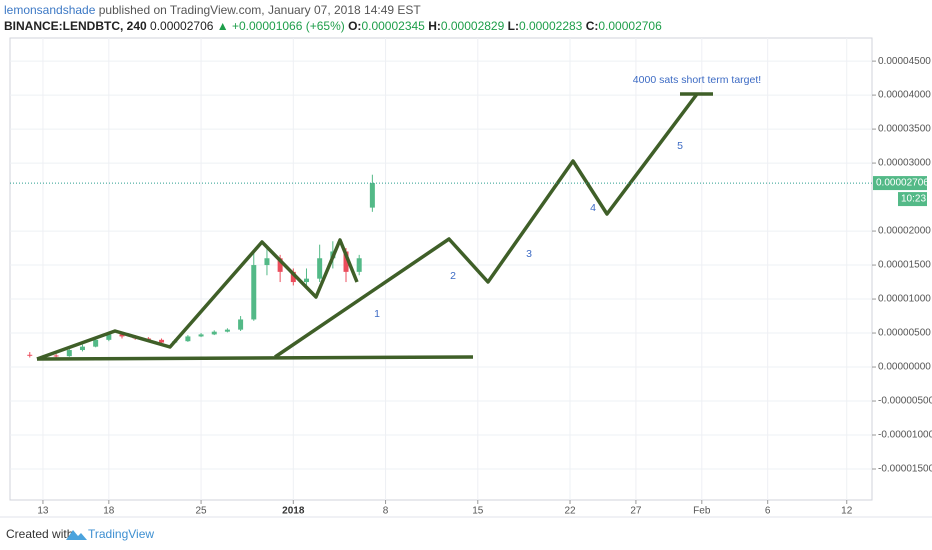  What do you see at coordinates (255, 358) in the screenshot?
I see `base-drawing` at bounding box center [255, 358].